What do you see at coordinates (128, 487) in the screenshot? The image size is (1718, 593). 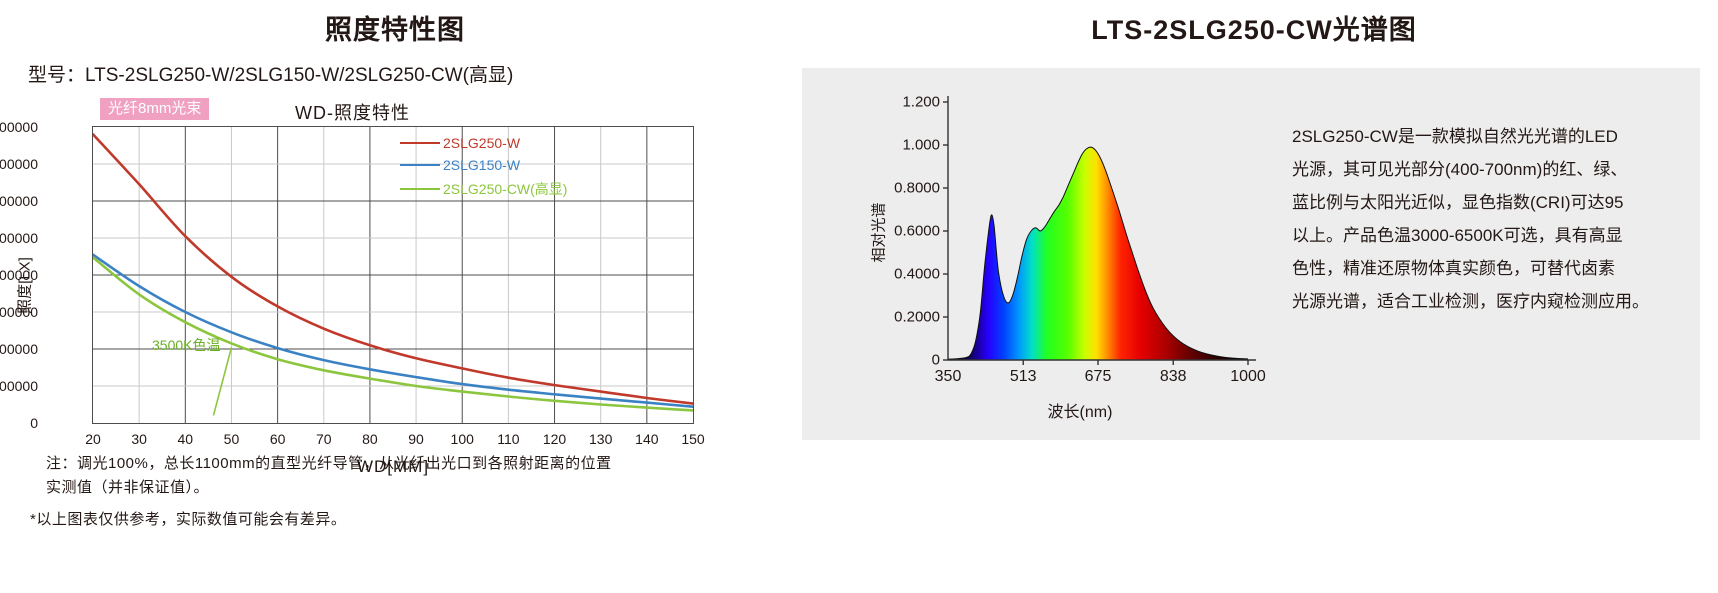 I see `note-line-2: 实测值（并非保证值）。` at bounding box center [128, 487].